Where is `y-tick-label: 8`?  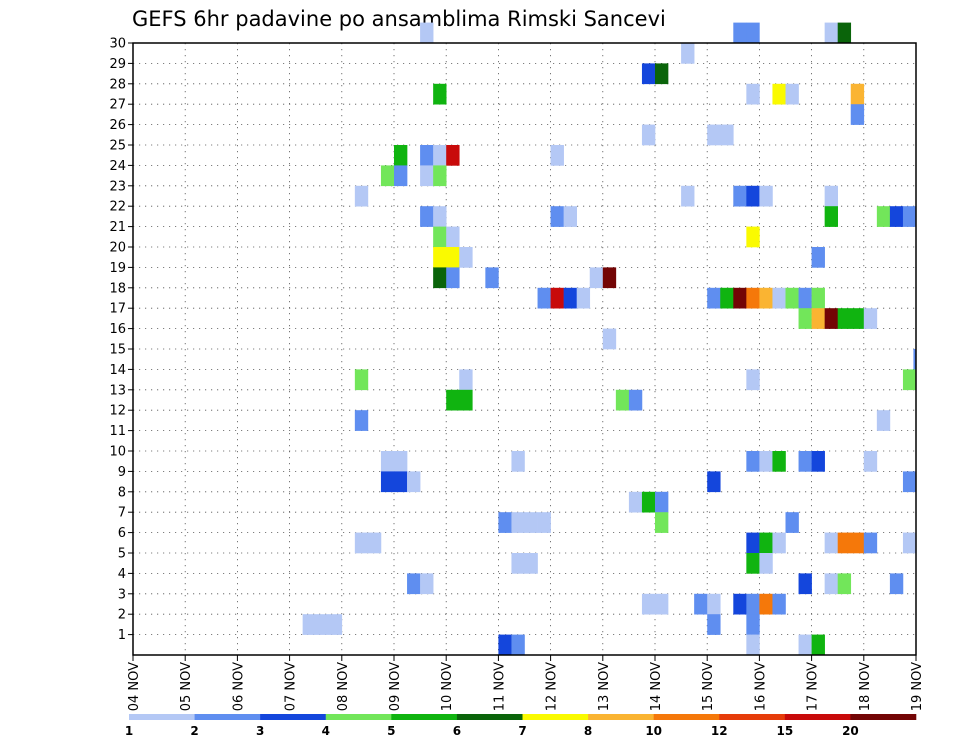 y-tick-label: 8 is located at coordinates (122, 492).